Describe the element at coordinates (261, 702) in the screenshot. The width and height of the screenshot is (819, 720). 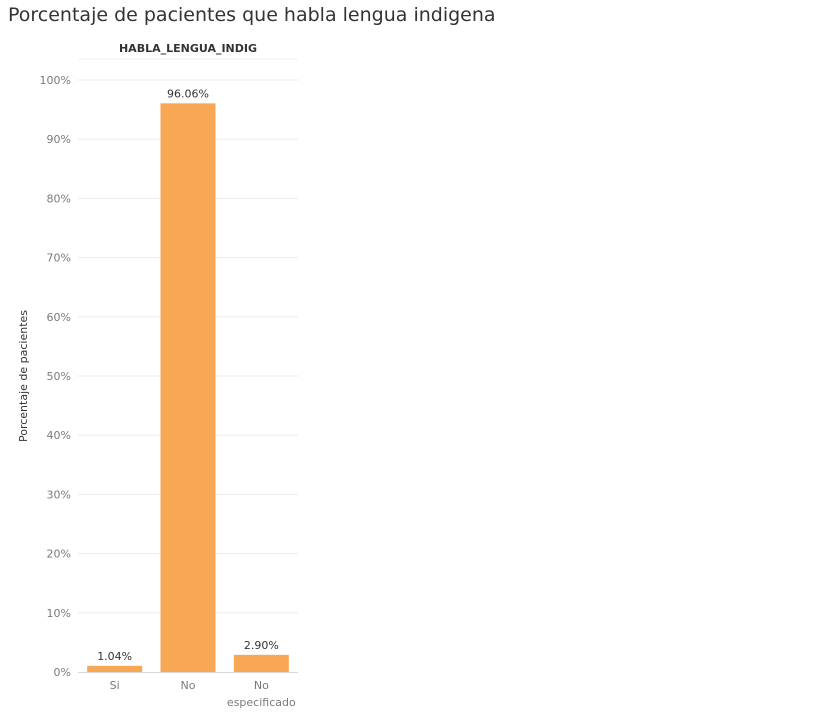
I see `x-tick-label: especificado` at that location.